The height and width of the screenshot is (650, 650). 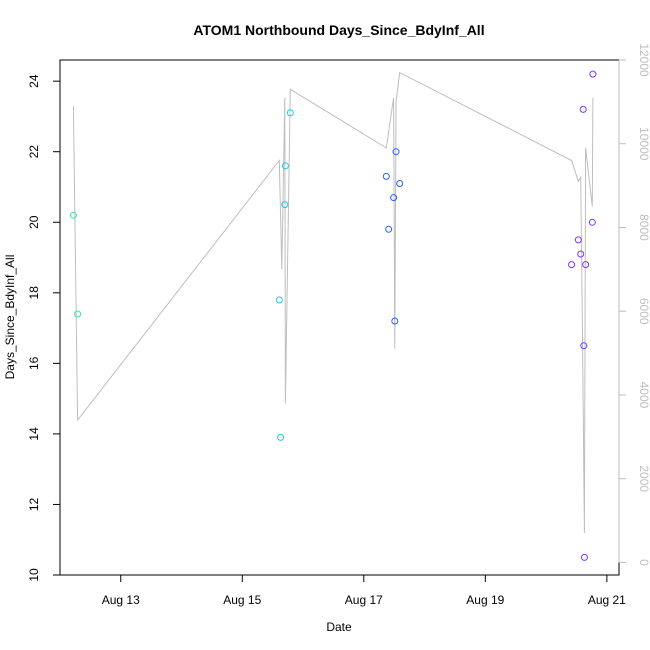 What do you see at coordinates (34, 504) in the screenshot?
I see `y-tick-label: 12` at bounding box center [34, 504].